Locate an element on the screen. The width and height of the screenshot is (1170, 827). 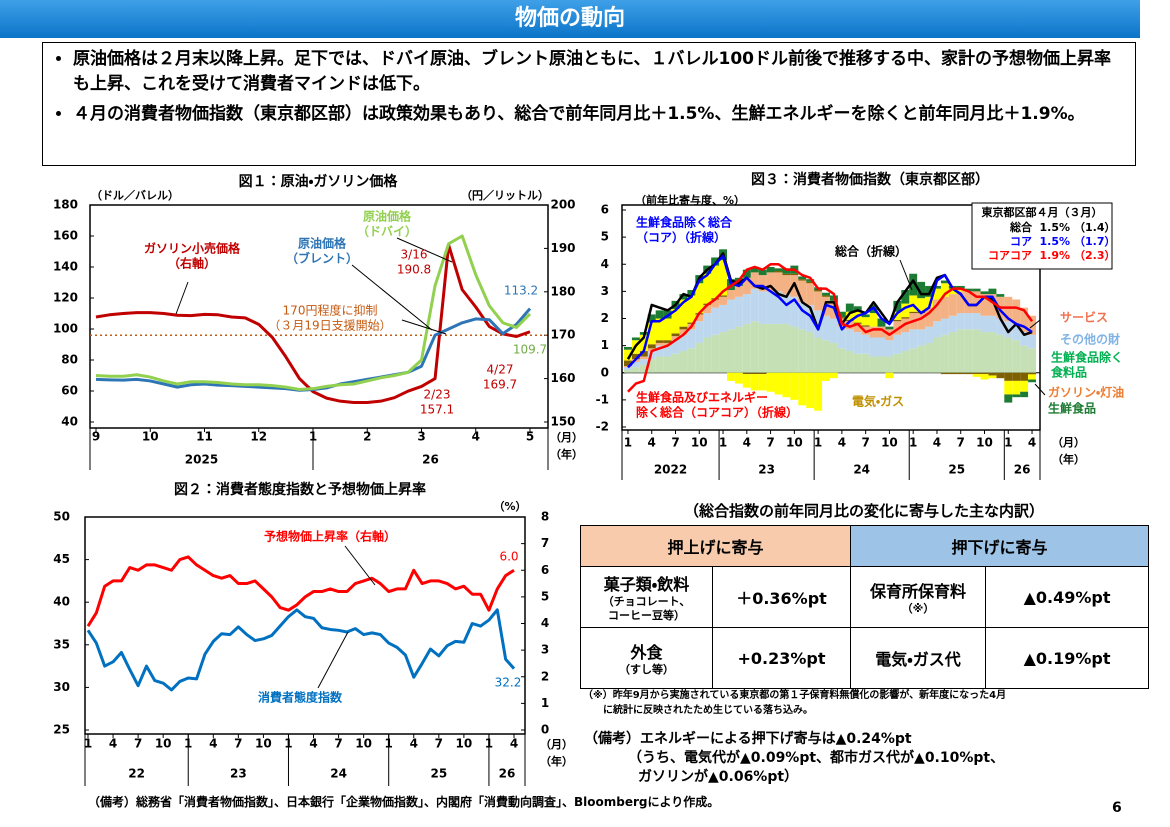
x-tick-label: 7 is located at coordinates (770, 443).